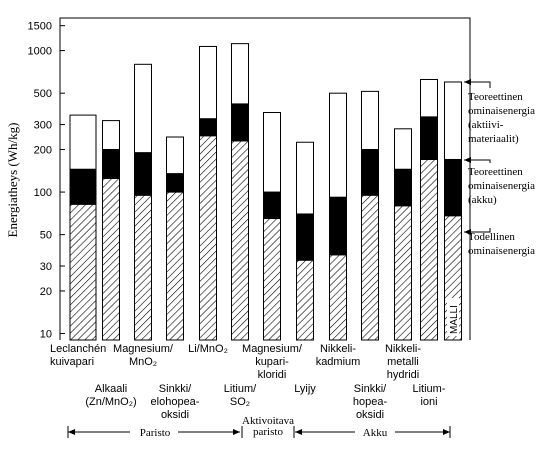 The width and height of the screenshot is (552, 451). What do you see at coordinates (240, 395) in the screenshot?
I see `category-label: Litium/SO₂` at bounding box center [240, 395].